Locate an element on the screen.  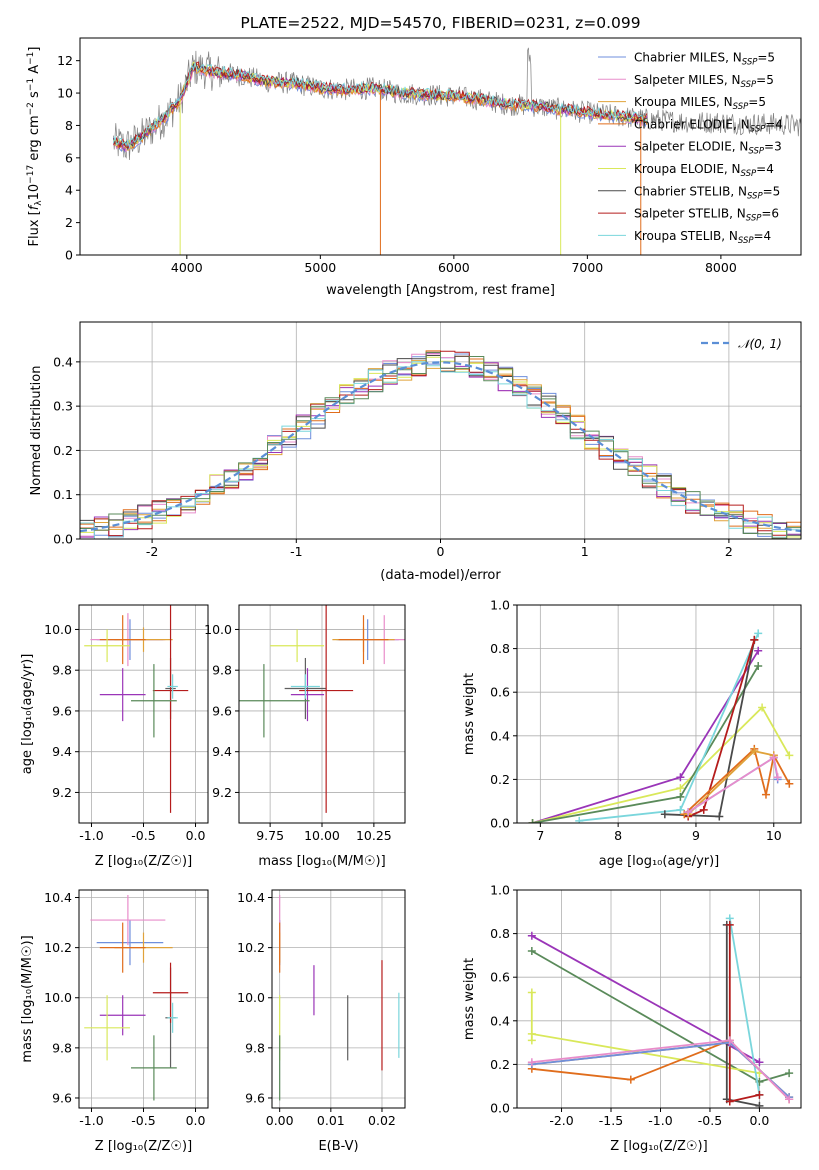
x-tick-label: 6000 is located at coordinates (454, 267).